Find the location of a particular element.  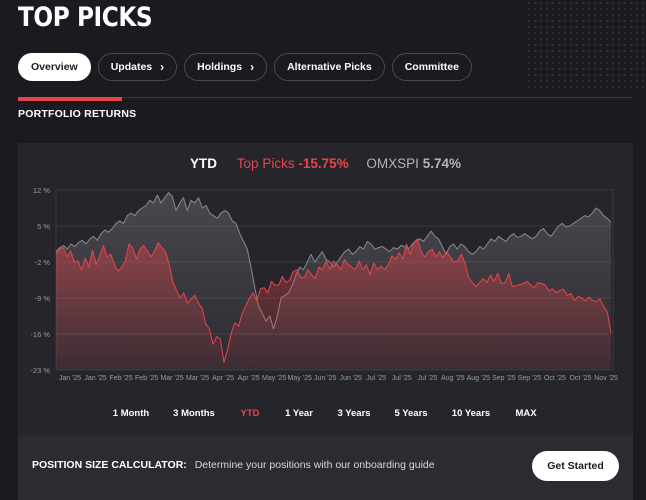

legend-top-picks-value: -15.75% is located at coordinates (323, 163).